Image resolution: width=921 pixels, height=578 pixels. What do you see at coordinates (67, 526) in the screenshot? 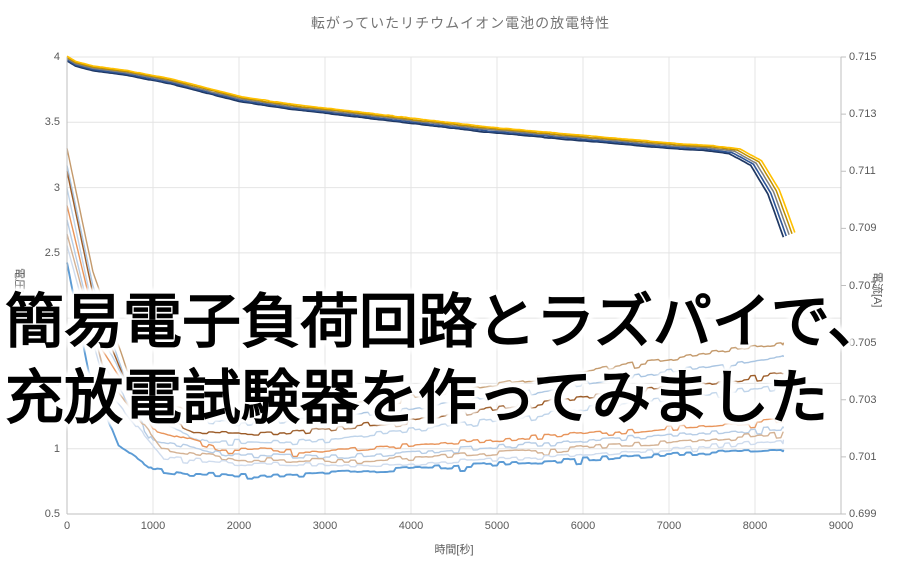
I see `x-tick-label: 0` at bounding box center [67, 526].